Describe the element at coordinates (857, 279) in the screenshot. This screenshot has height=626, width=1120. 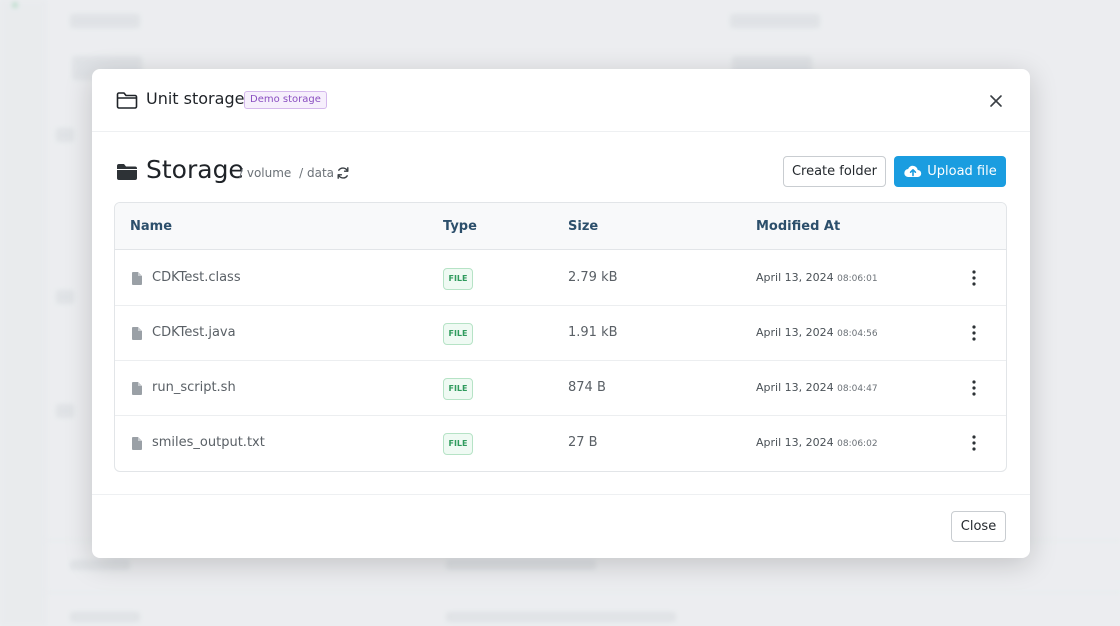
I see `modified-time: 08:06:01` at that location.